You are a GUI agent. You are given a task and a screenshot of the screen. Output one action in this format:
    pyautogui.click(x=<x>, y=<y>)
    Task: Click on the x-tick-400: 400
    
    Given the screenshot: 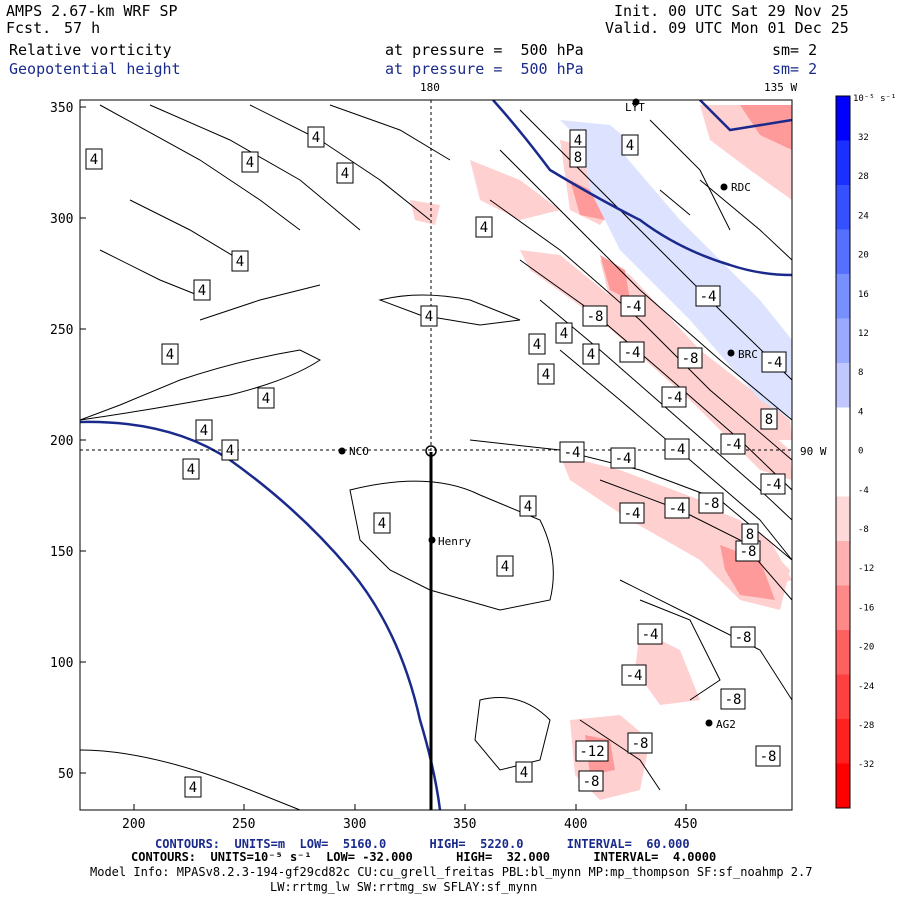 What is the action you would take?
    pyautogui.click(x=575, y=824)
    